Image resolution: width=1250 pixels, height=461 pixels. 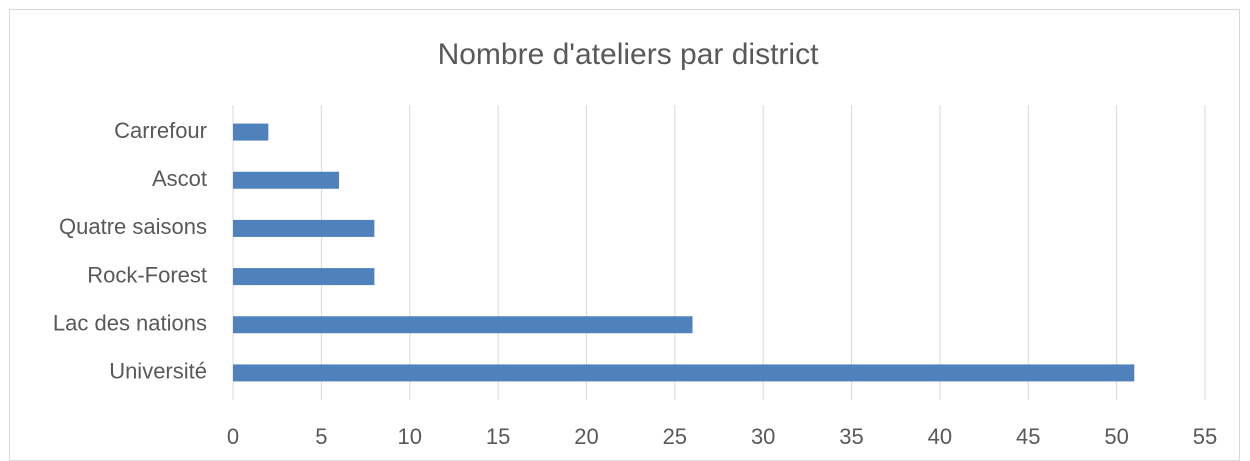 I want to click on x-tick-label: 50, so click(x=1116, y=436).